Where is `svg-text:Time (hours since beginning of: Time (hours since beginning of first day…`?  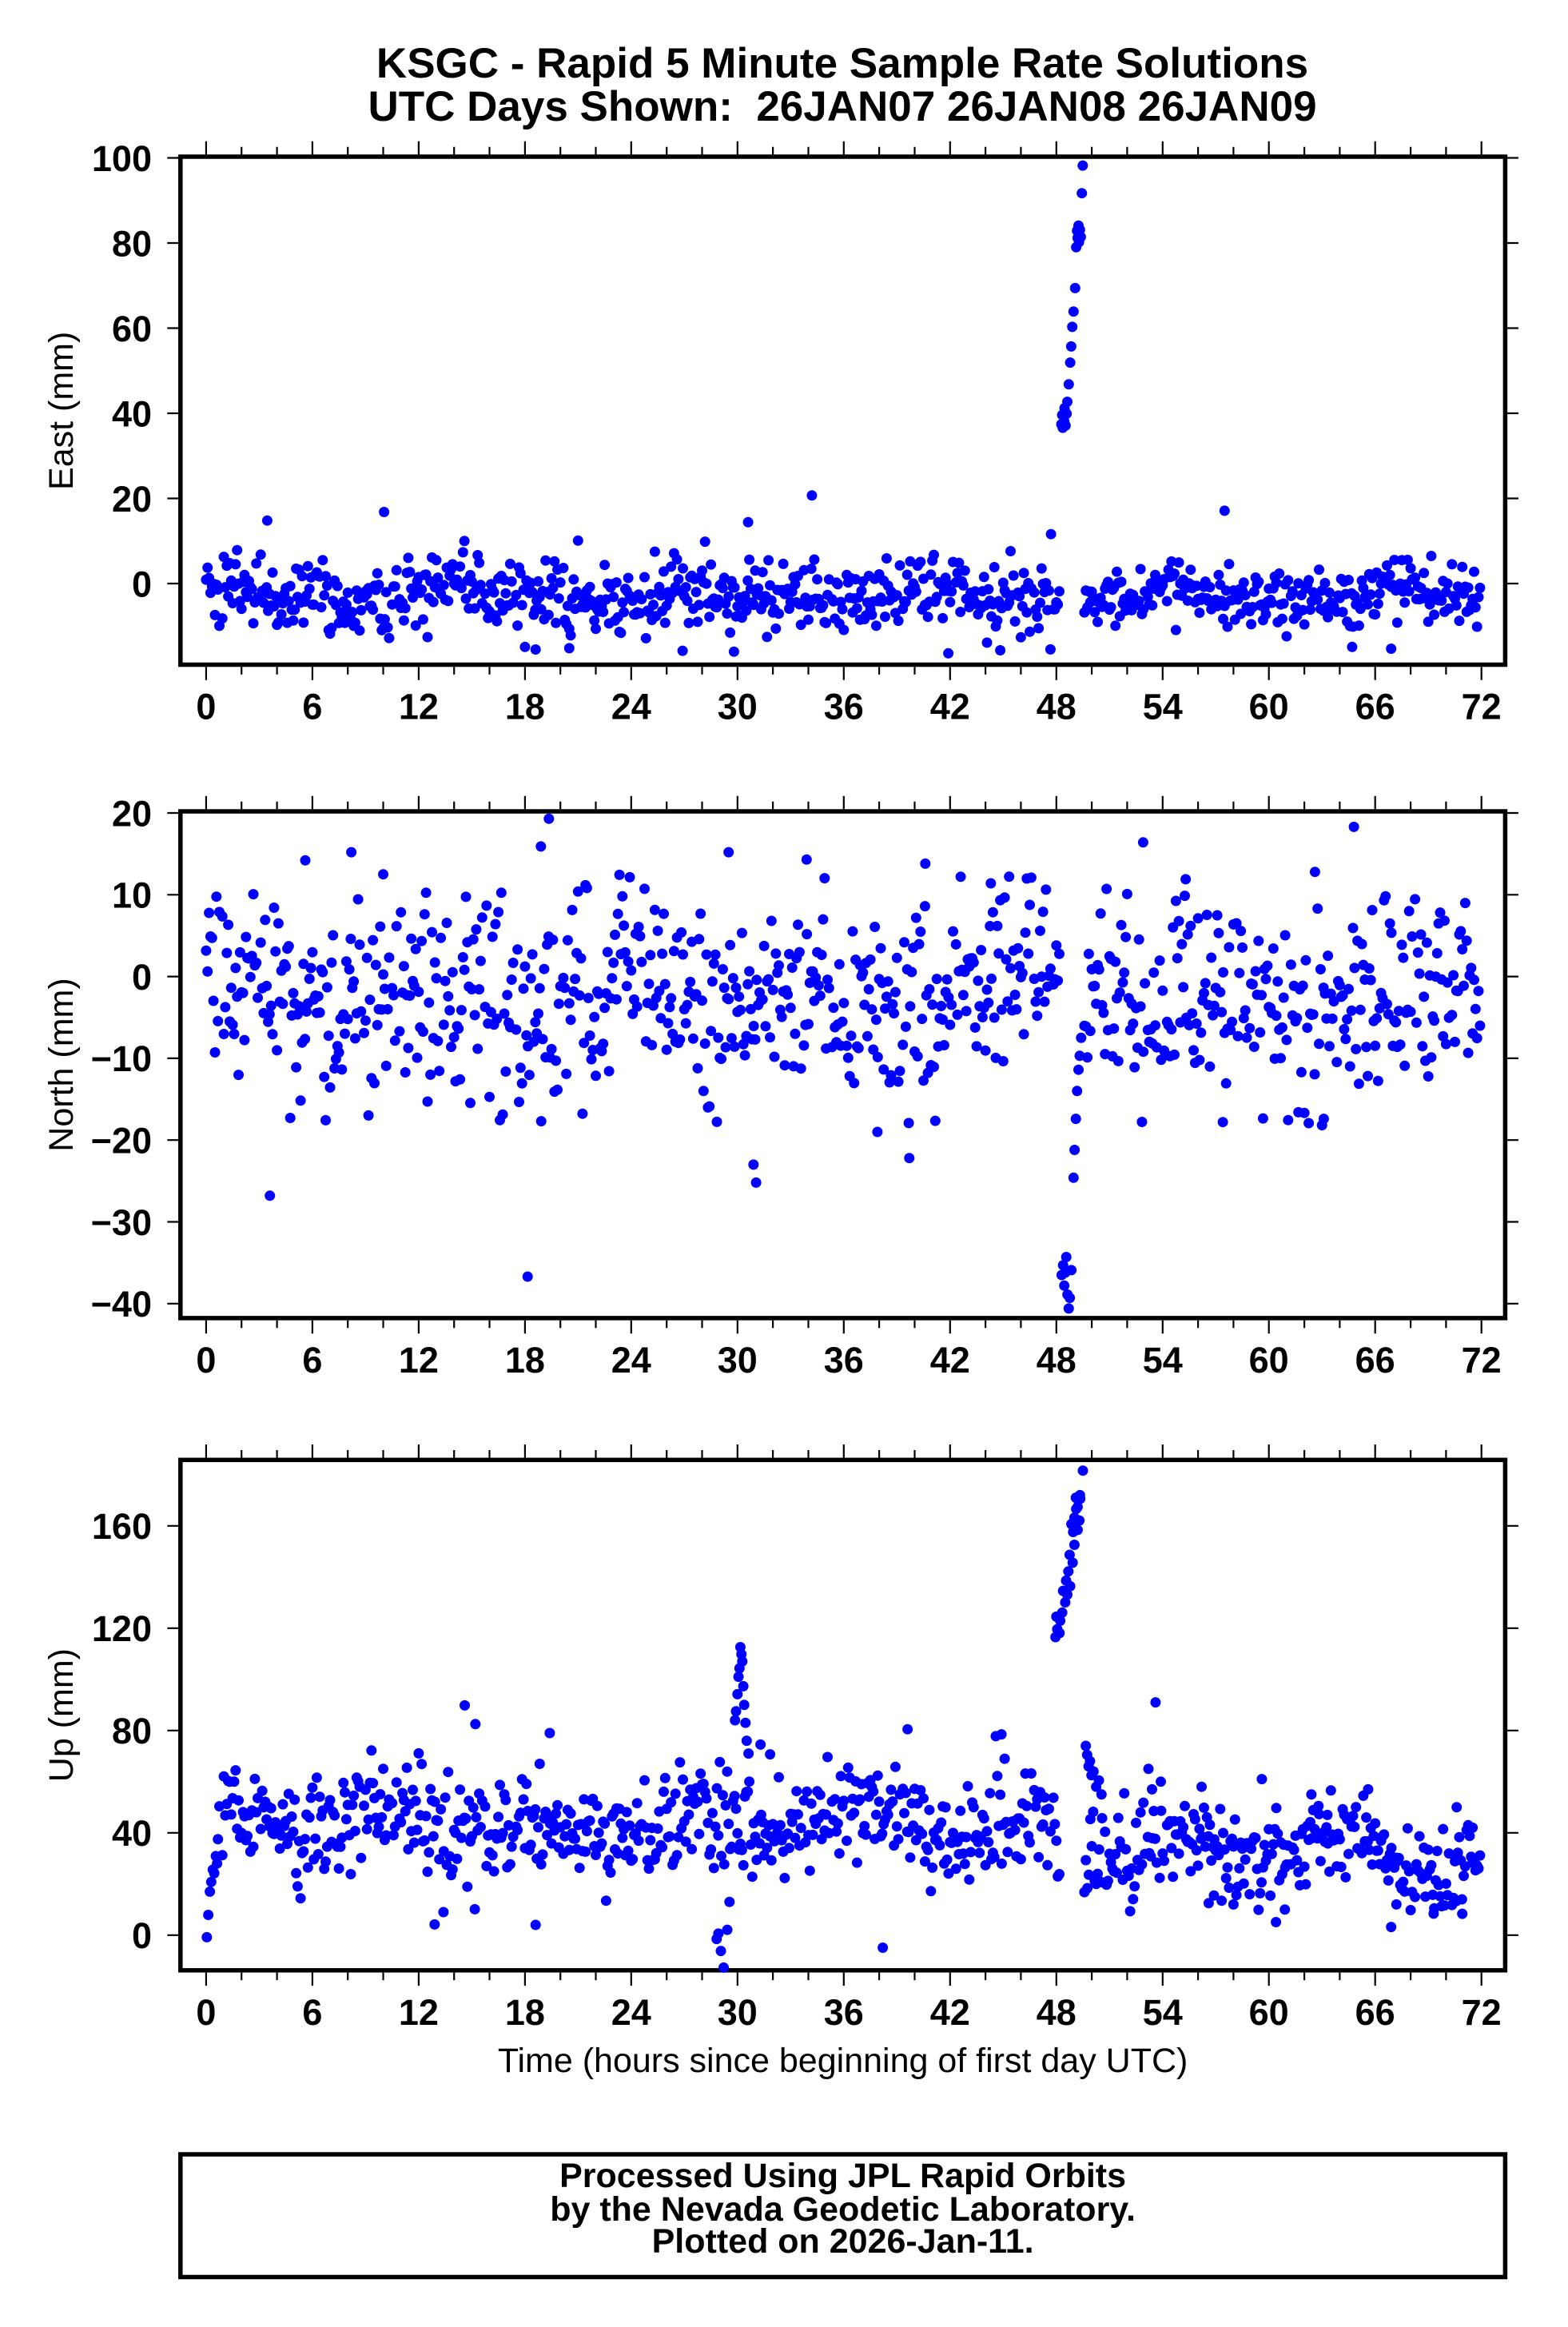
svg-text:Time (hours since beginning of: Time (hours since beginning of first day… is located at coordinates (843, 2061).